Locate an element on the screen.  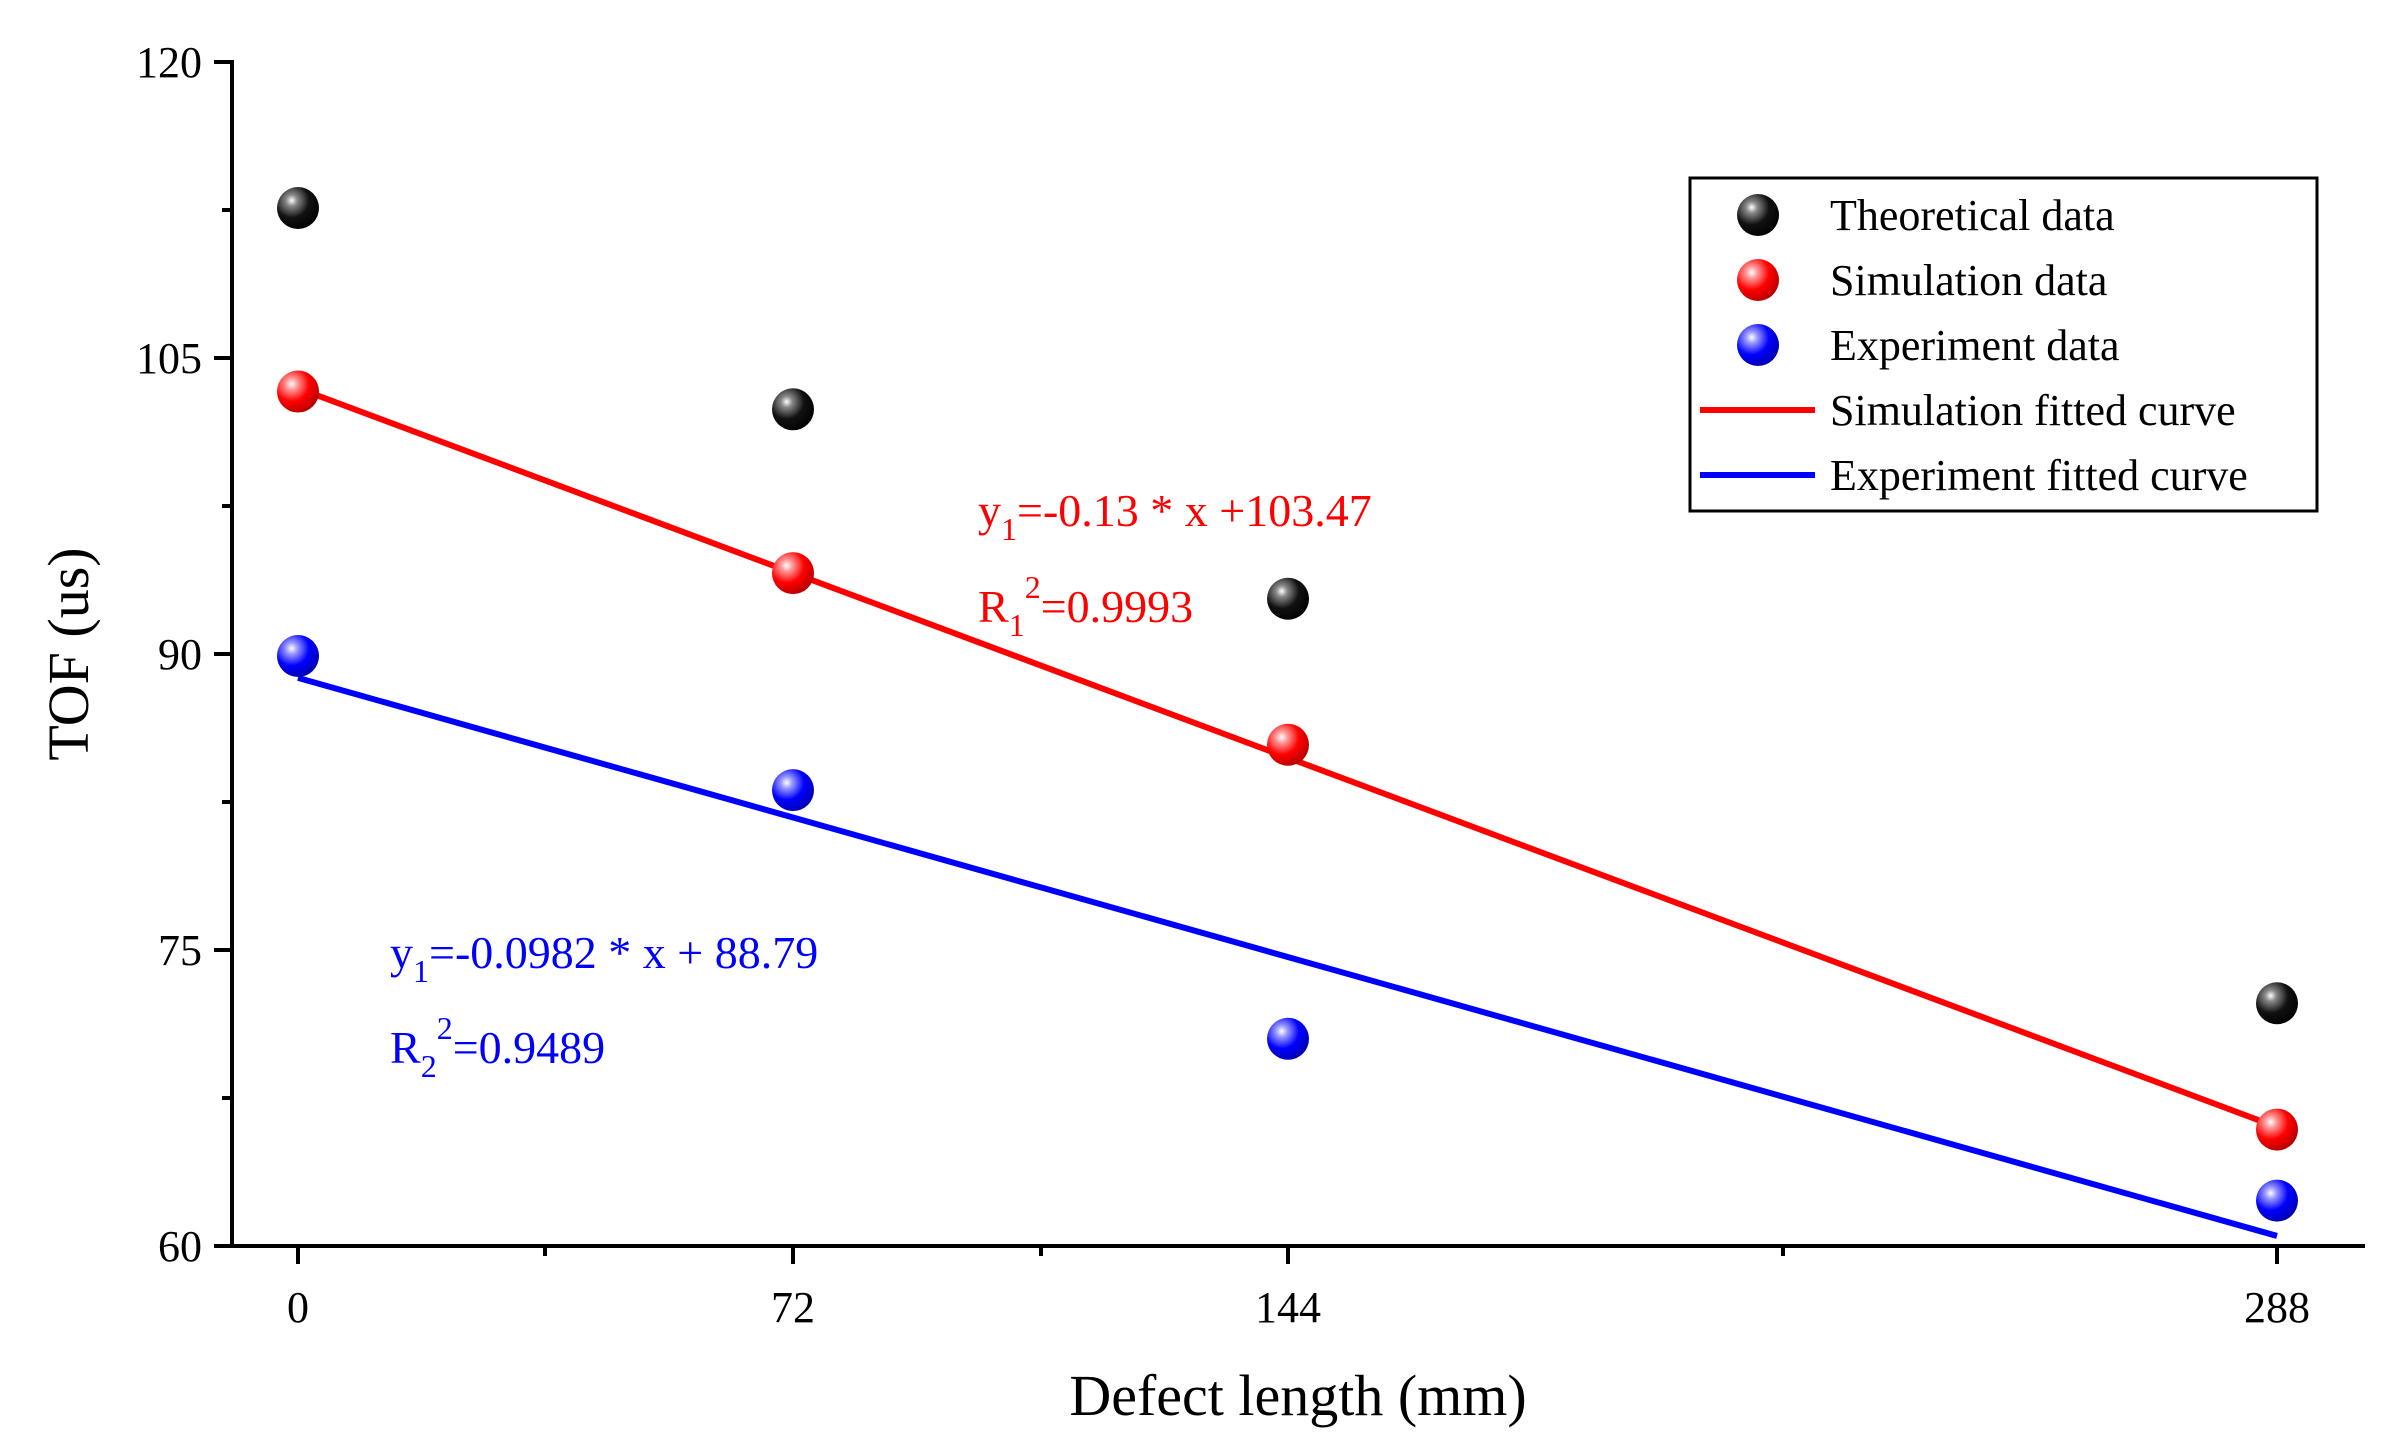
sim-equation: y1=-0.13 * x +103.47 is located at coordinates (1175, 516).